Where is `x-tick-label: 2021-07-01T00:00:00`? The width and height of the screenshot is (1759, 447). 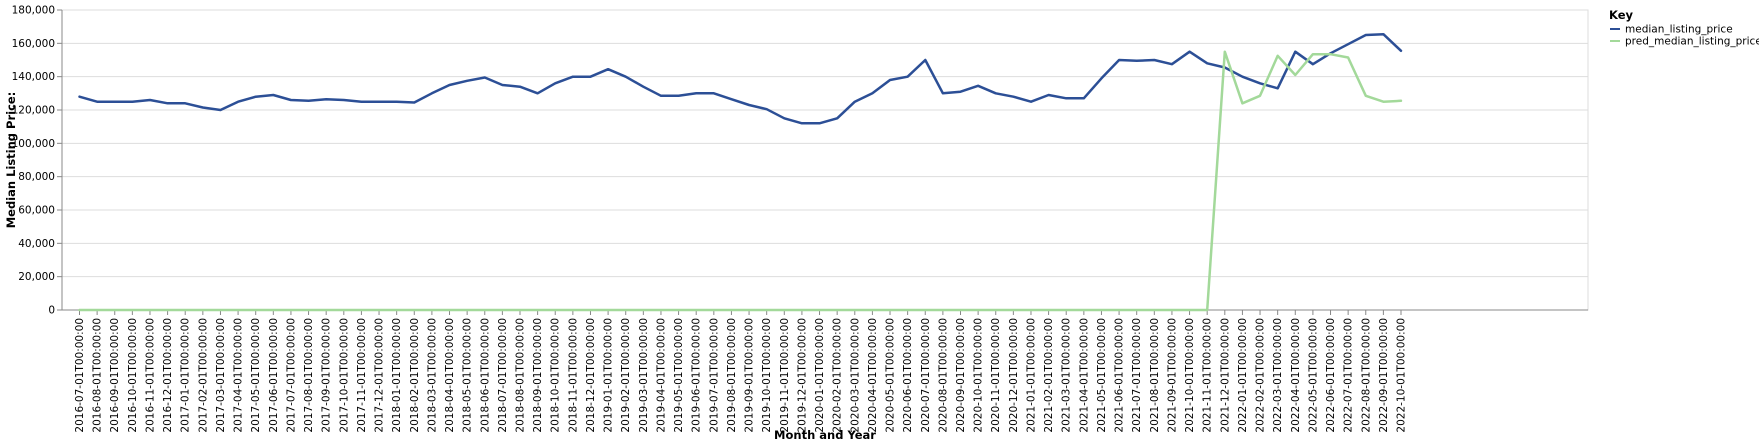 x-tick-label: 2021-07-01T00:00:00 is located at coordinates (1137, 375).